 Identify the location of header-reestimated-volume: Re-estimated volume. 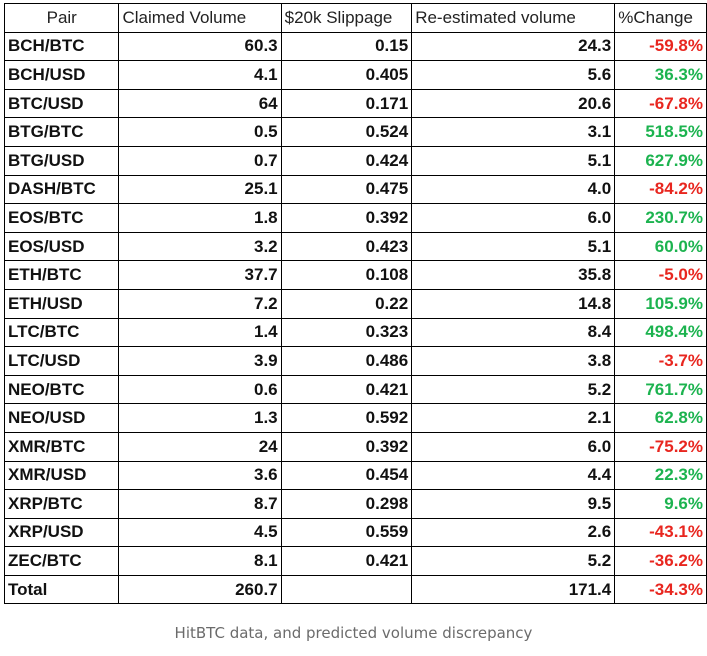
(513, 18).